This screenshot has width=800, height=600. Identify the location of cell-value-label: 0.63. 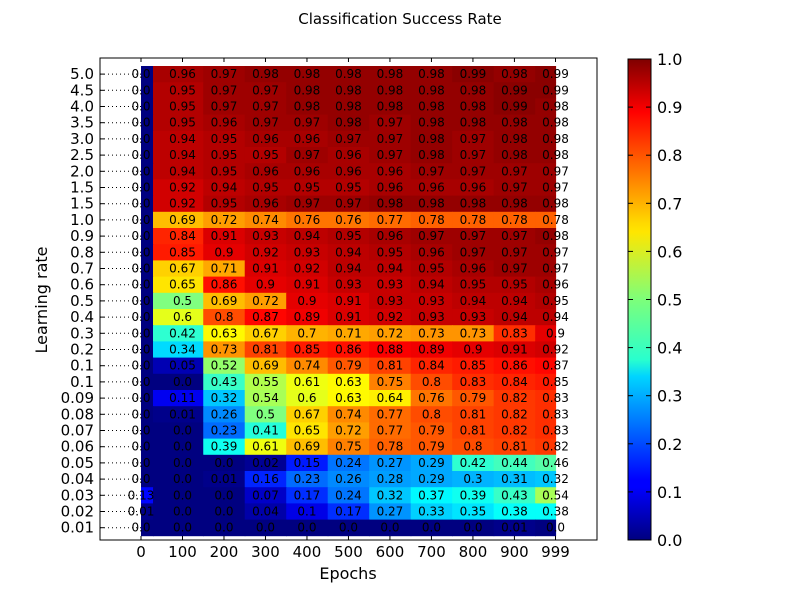
(224, 333).